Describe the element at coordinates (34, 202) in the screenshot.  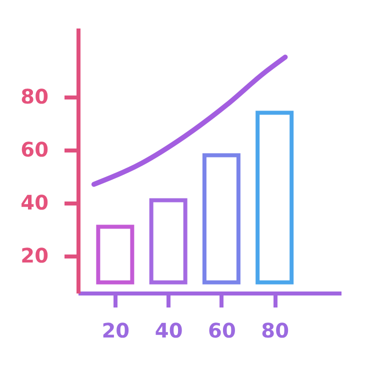
I see `y-tick-label: 40` at that location.